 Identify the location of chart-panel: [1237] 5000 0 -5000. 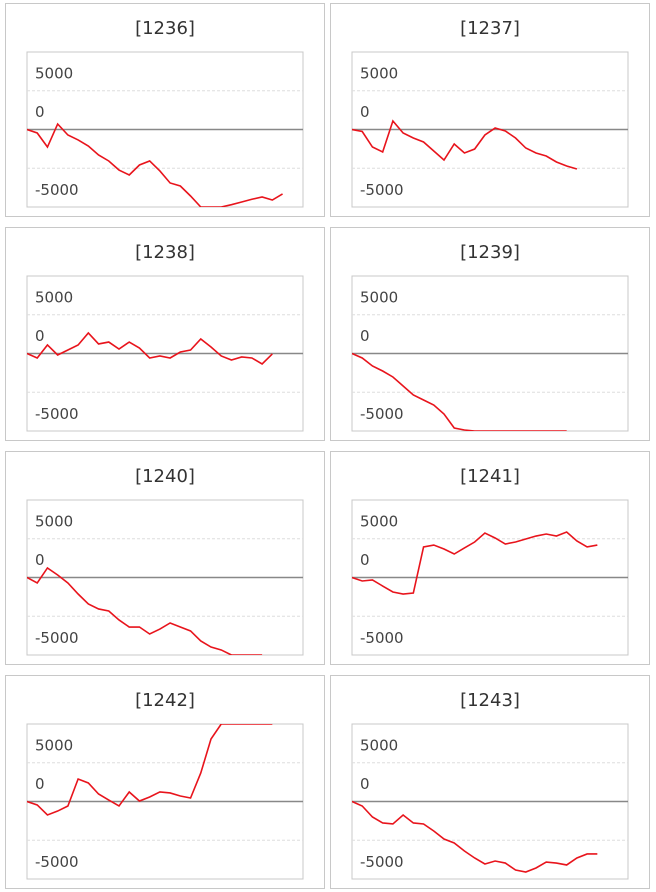
(490, 110).